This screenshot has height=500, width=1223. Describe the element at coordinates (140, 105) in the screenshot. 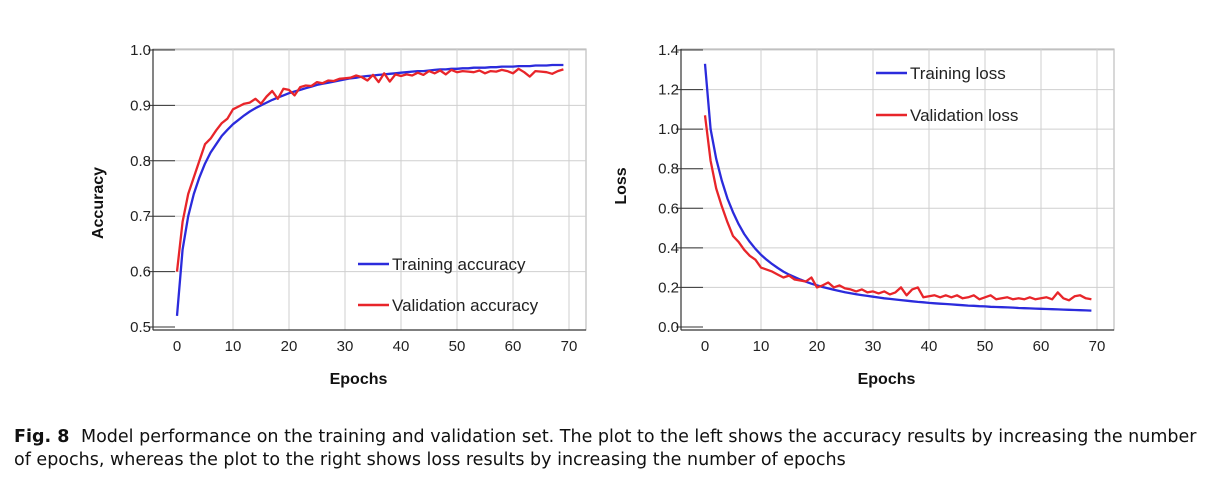

I see `y-tick-label: 0.9` at that location.